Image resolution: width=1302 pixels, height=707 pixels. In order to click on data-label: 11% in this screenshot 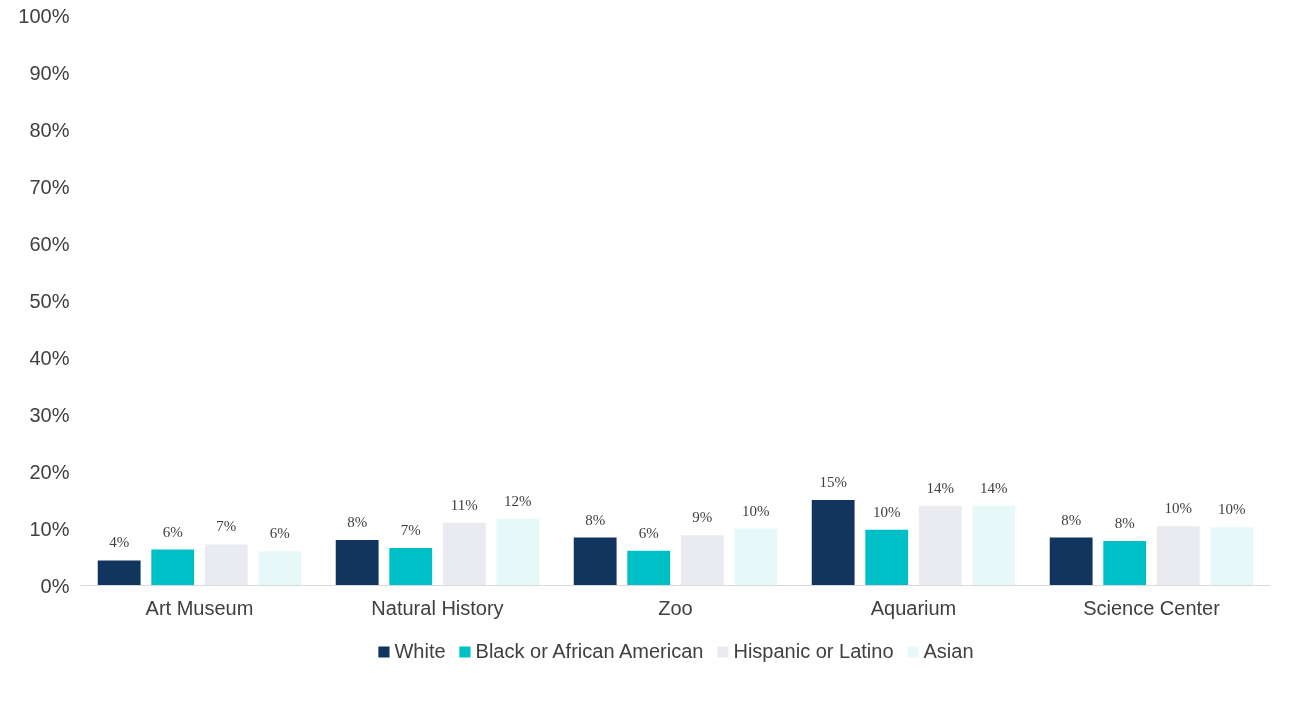, I will do `click(464, 504)`.